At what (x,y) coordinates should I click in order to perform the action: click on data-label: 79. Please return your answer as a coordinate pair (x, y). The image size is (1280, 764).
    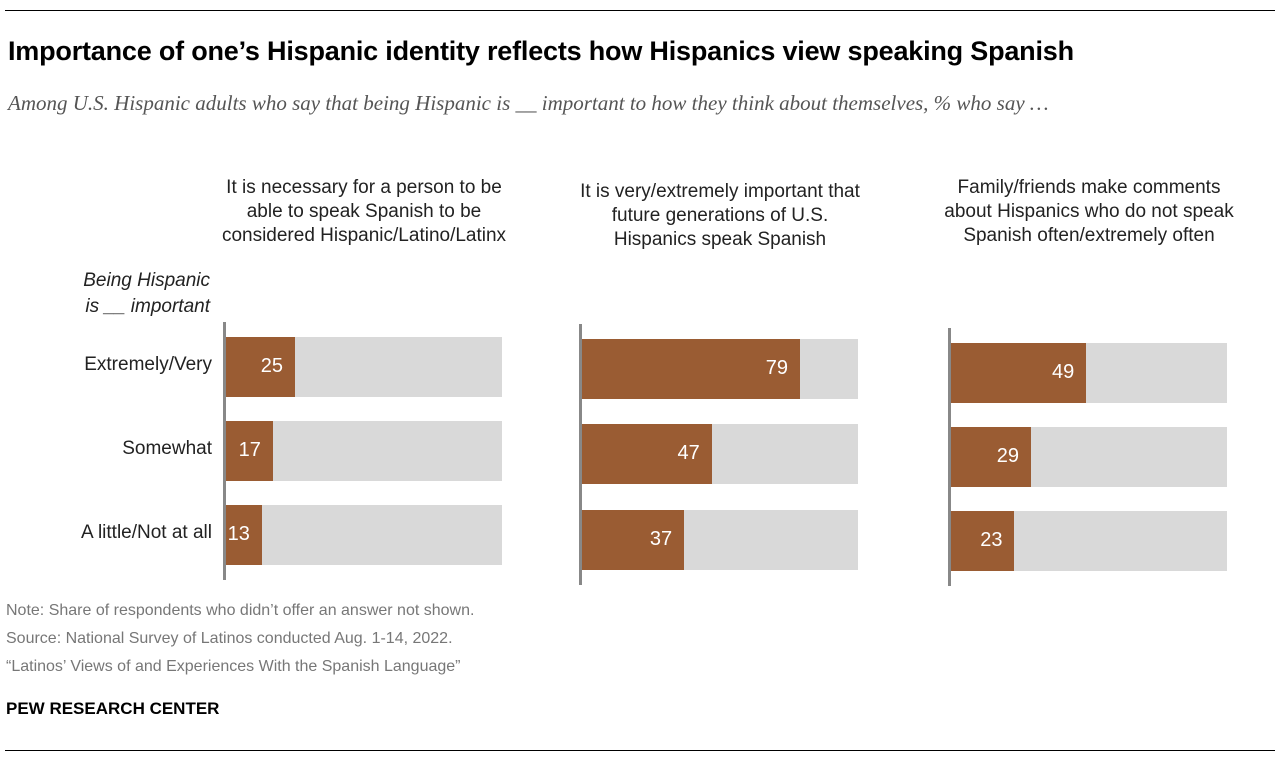
    Looking at the image, I should click on (777, 368).